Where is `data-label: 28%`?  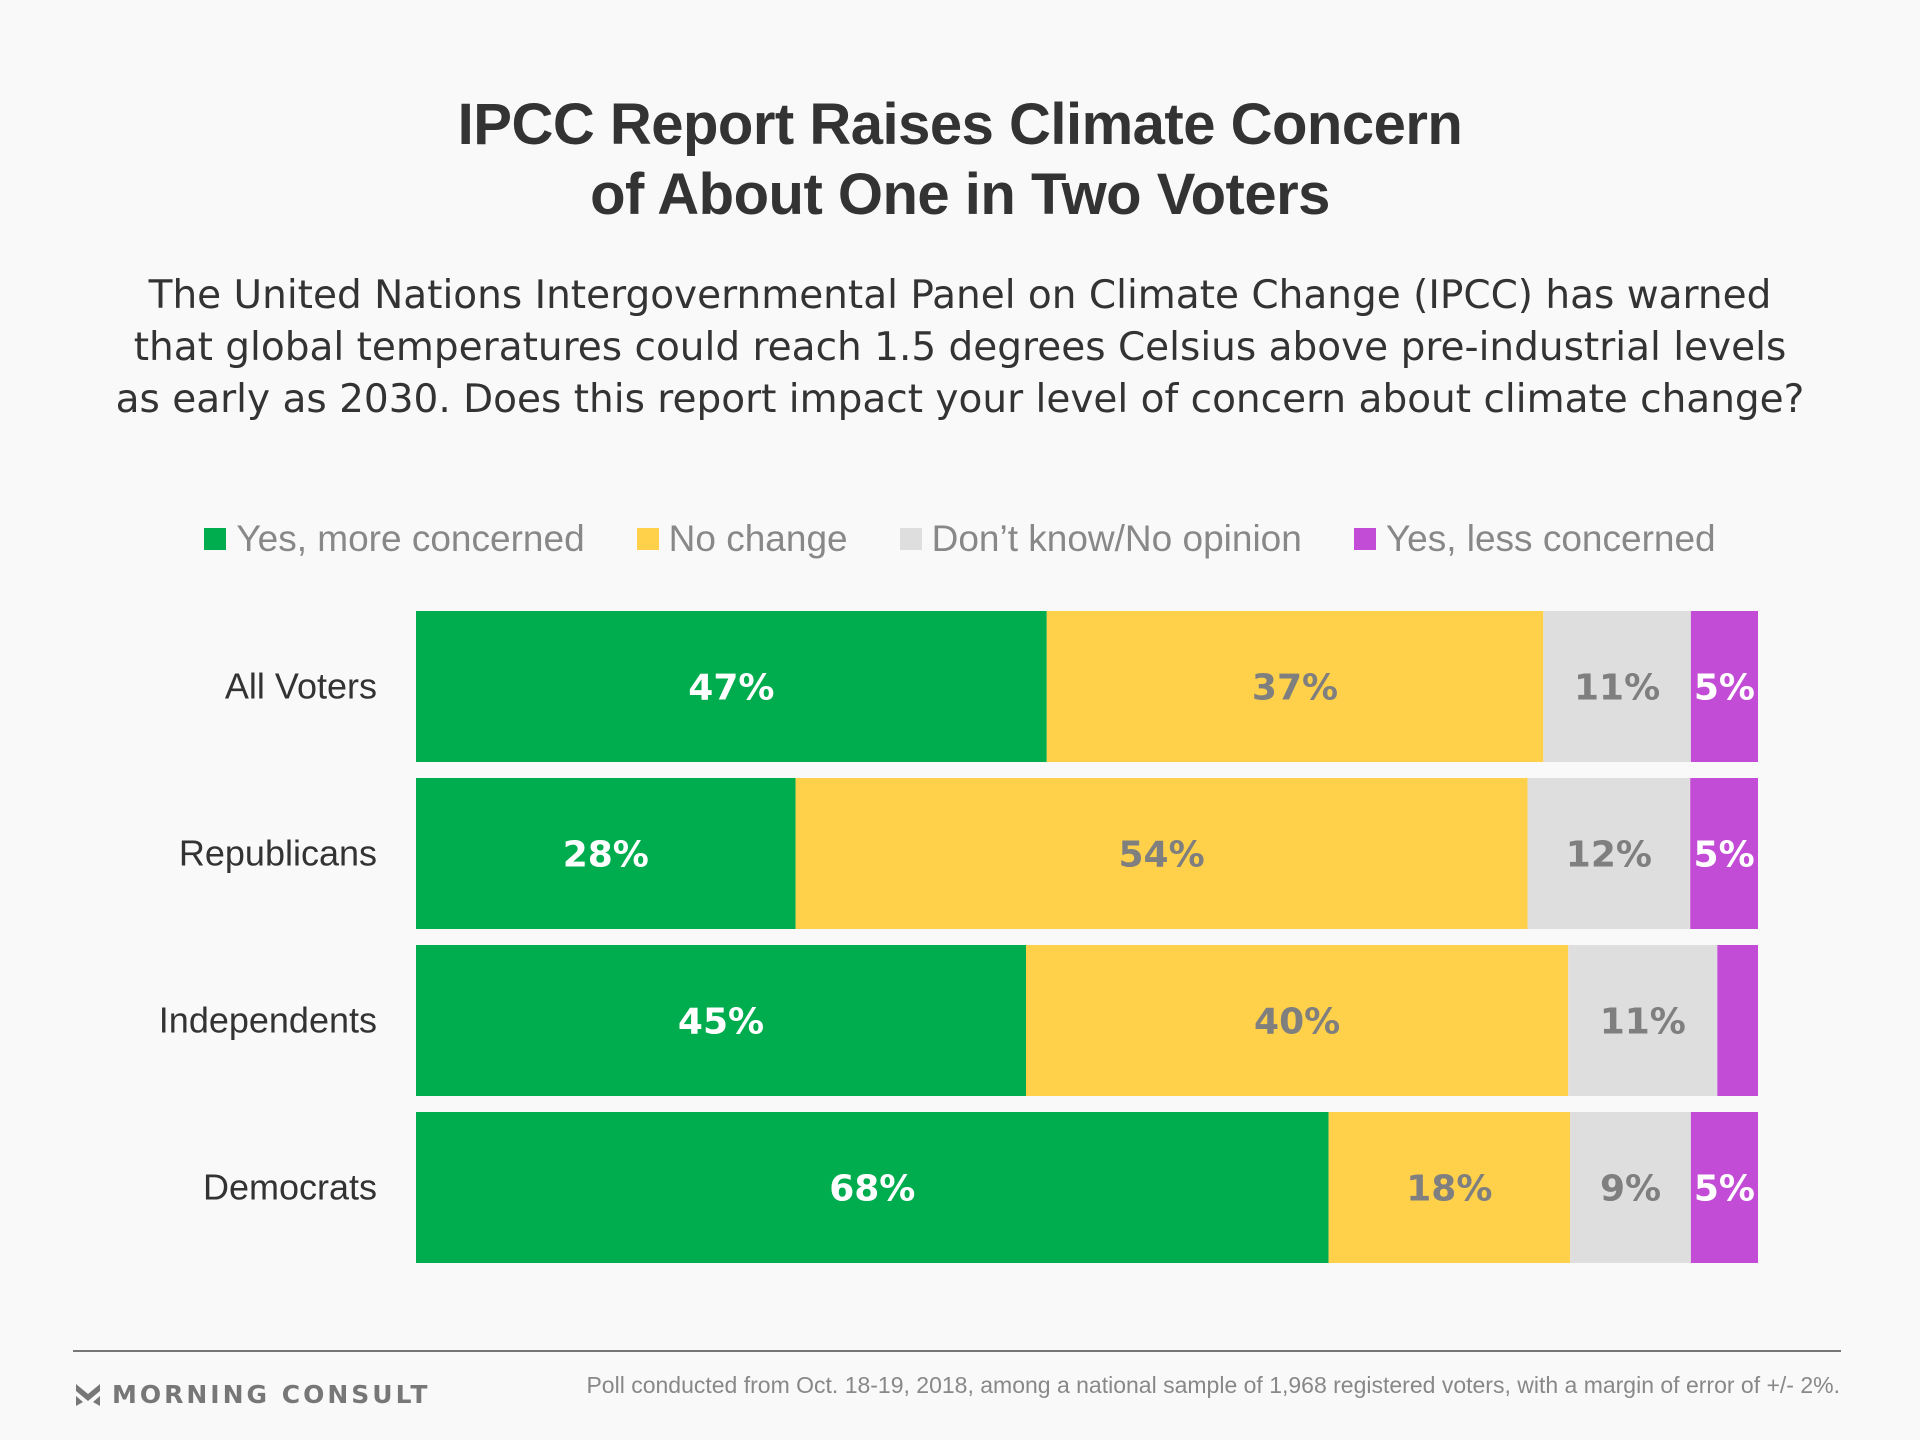
data-label: 28% is located at coordinates (606, 855).